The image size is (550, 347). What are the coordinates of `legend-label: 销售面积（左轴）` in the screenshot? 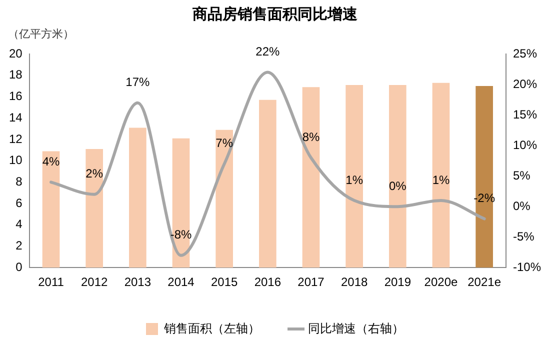 It's located at (211, 328).